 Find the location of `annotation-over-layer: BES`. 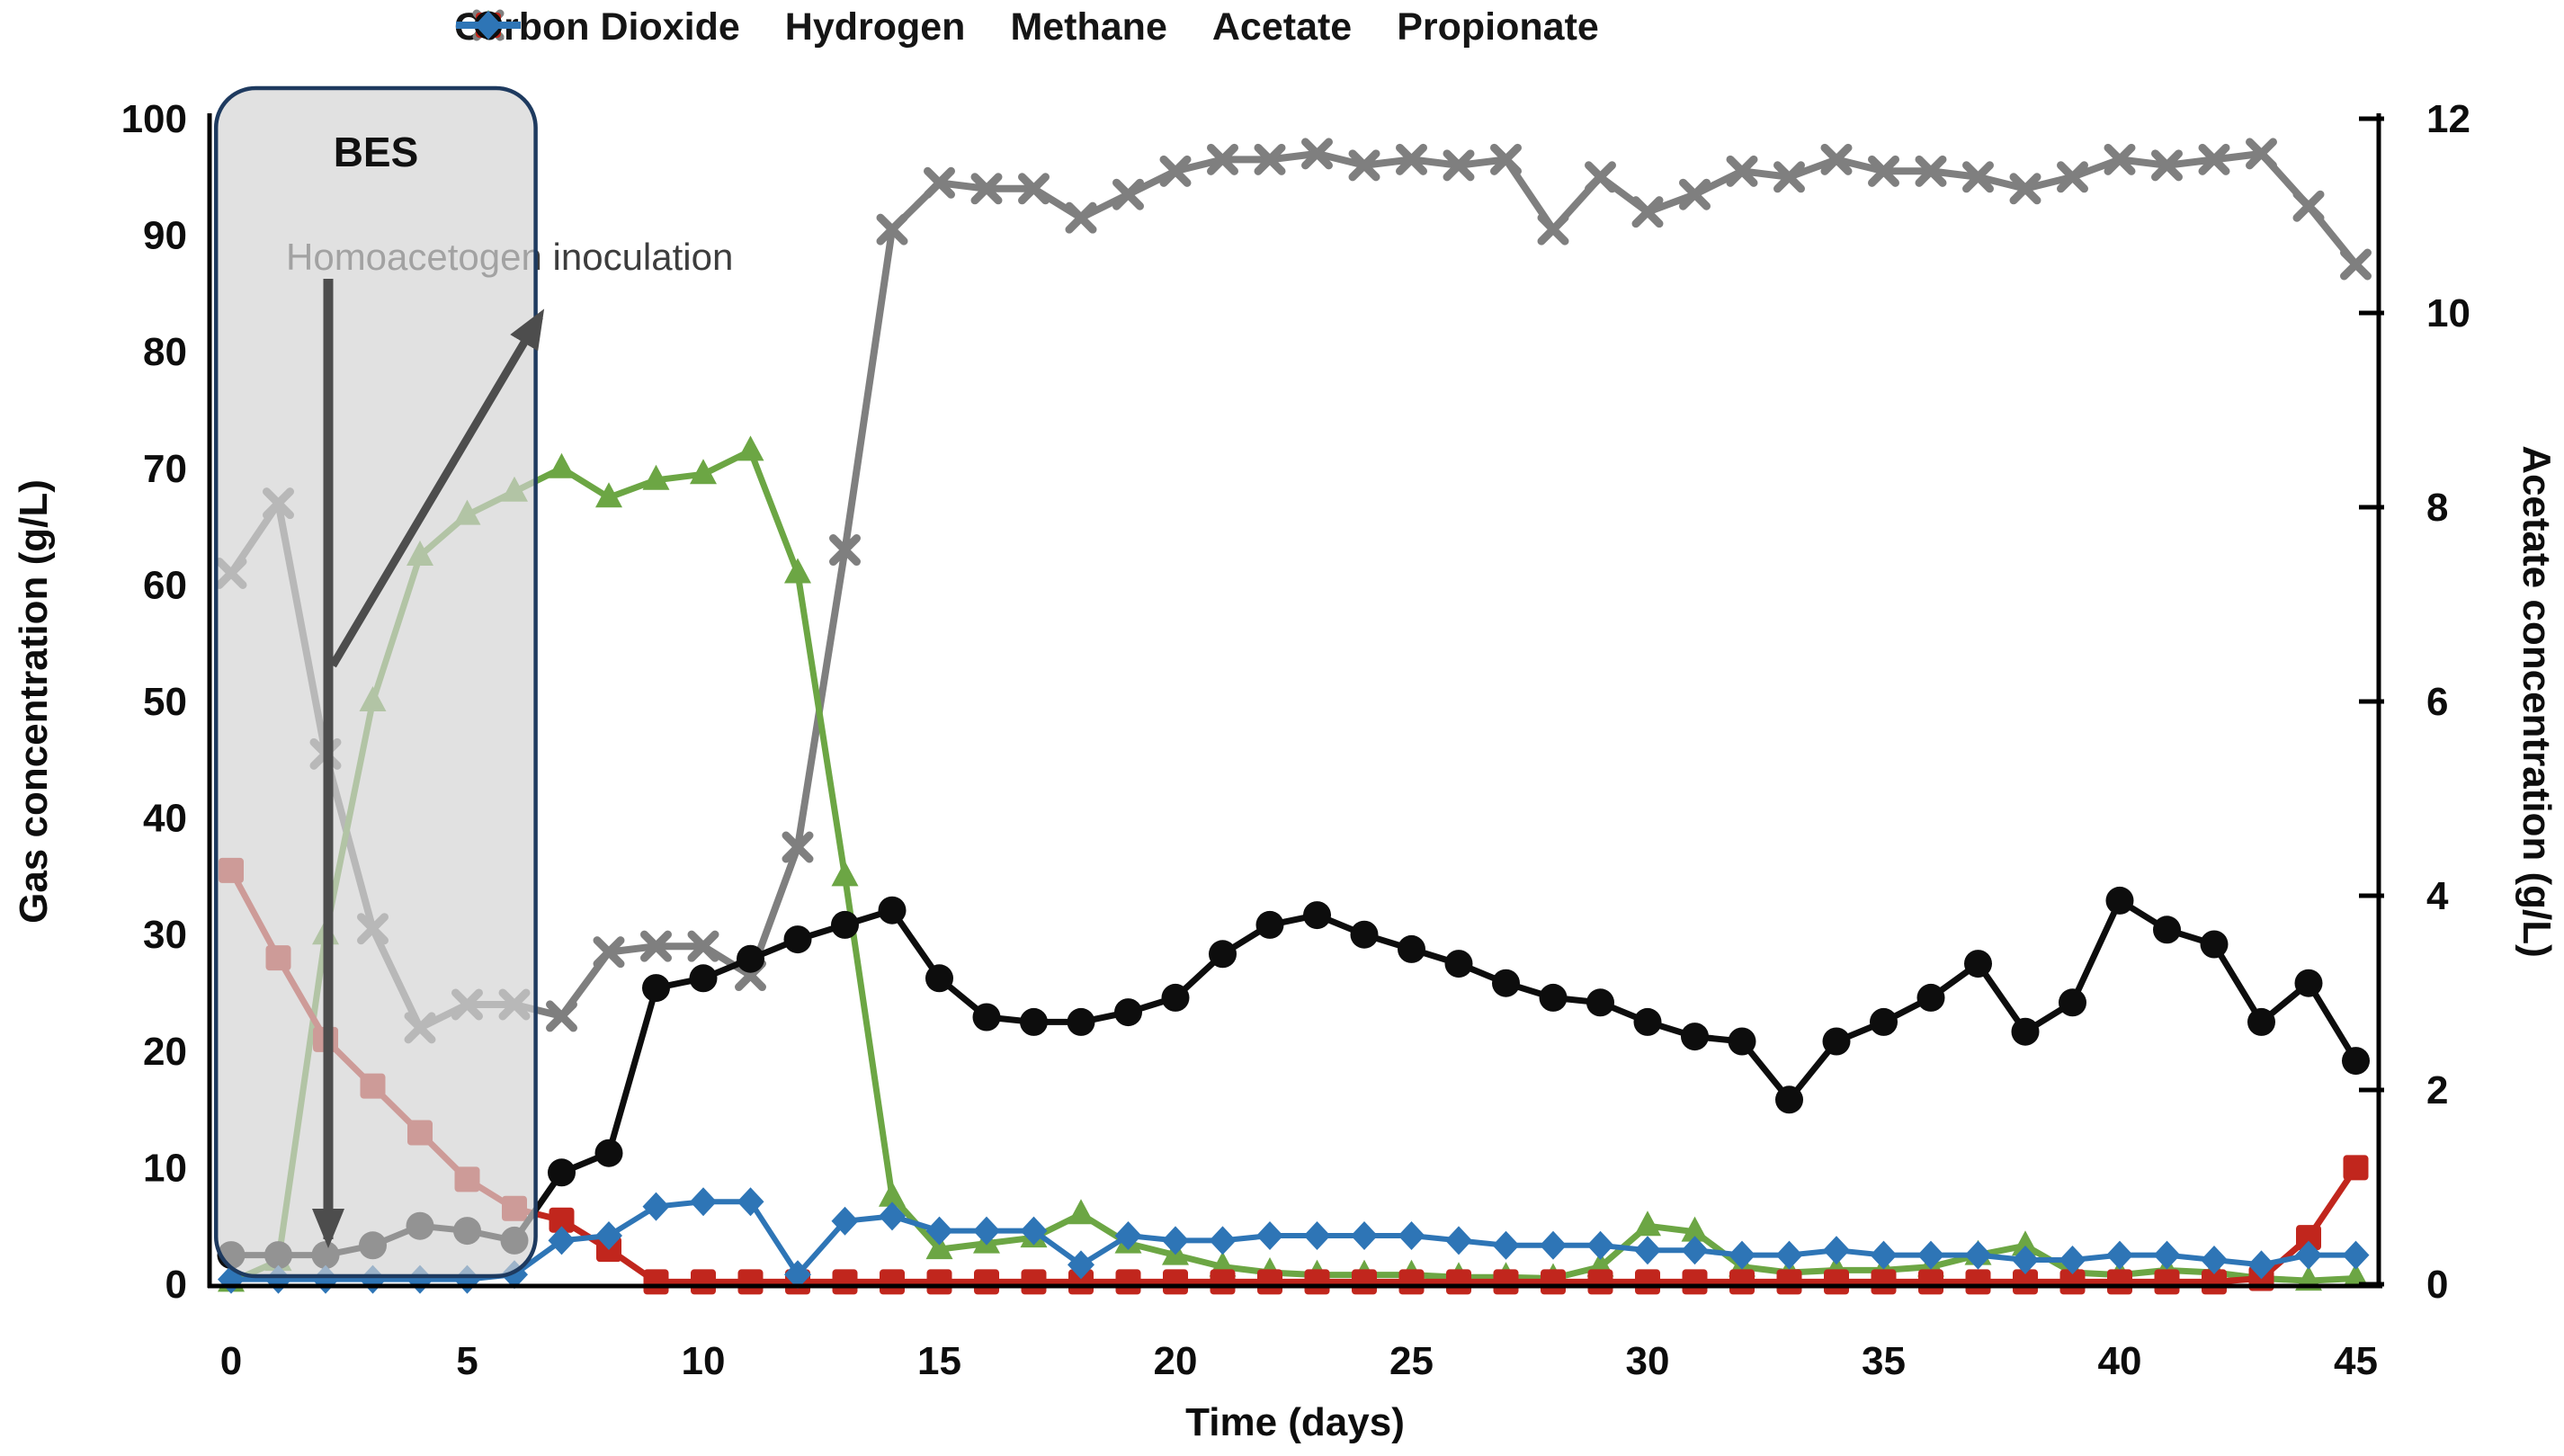

annotation-over-layer: BES is located at coordinates (428, 688).